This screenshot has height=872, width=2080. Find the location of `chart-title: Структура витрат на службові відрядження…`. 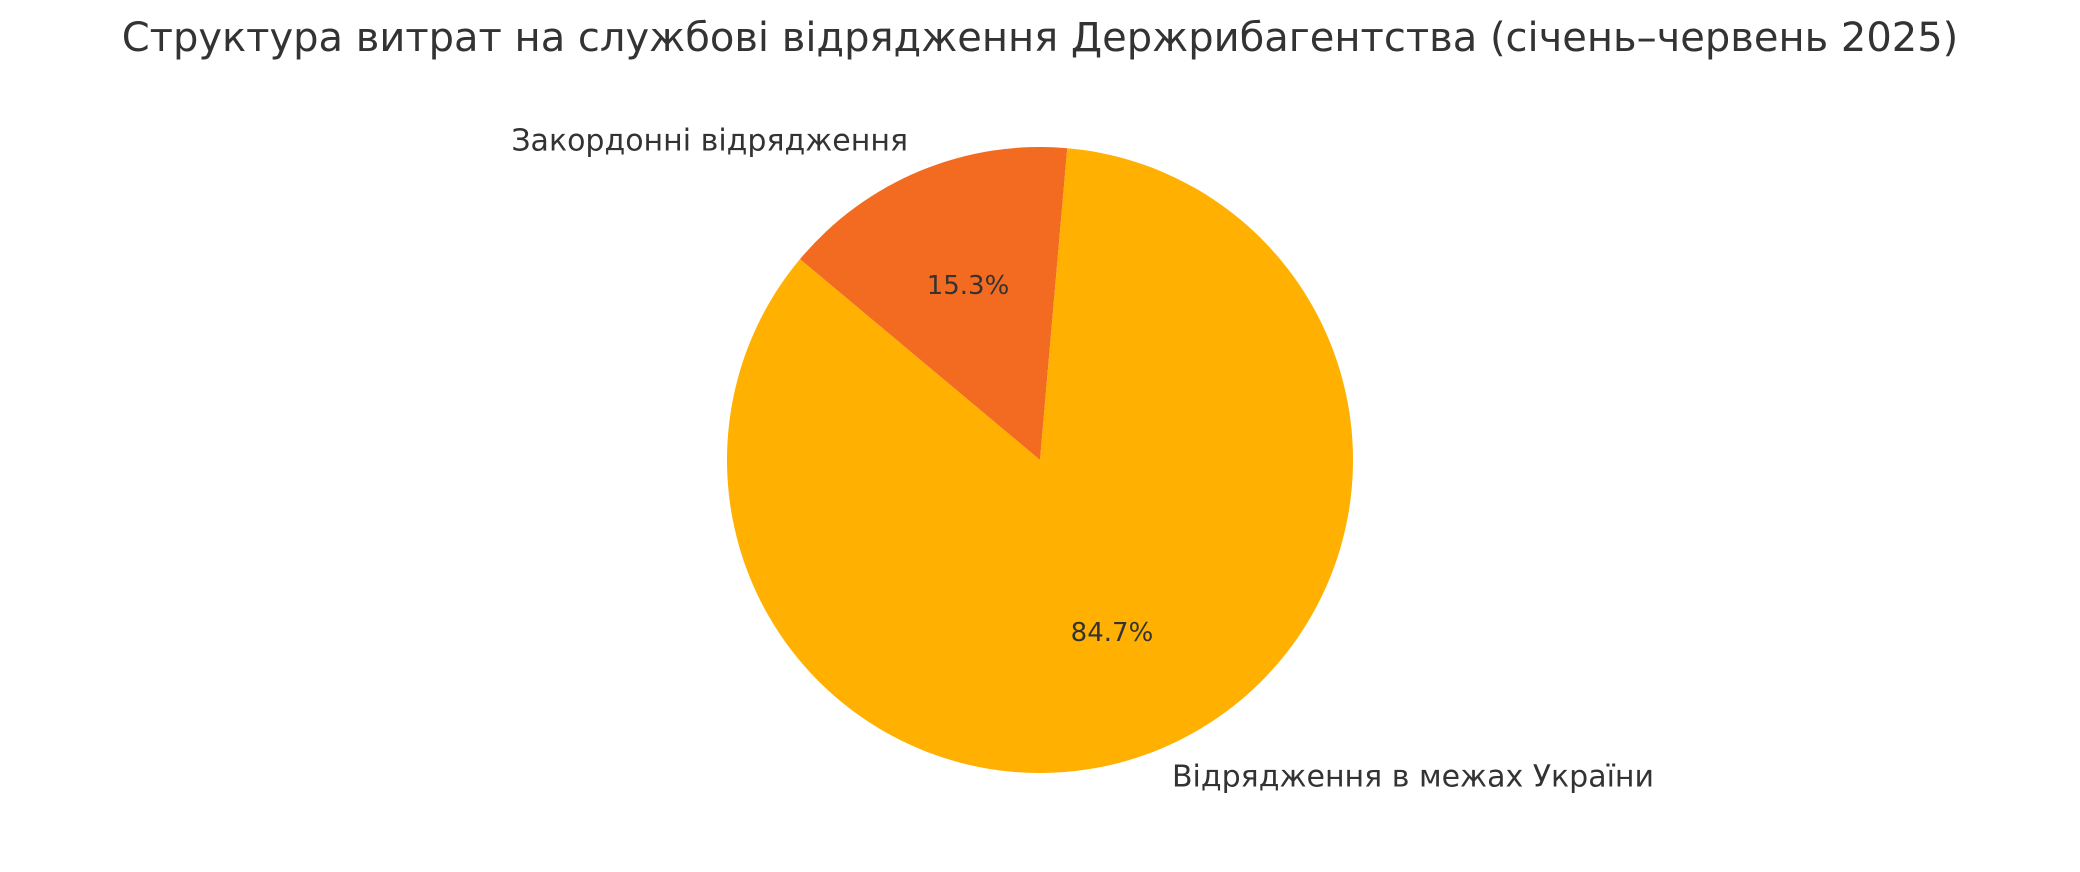

chart-title: Структура витрат на службові відрядження… is located at coordinates (1040, 38).